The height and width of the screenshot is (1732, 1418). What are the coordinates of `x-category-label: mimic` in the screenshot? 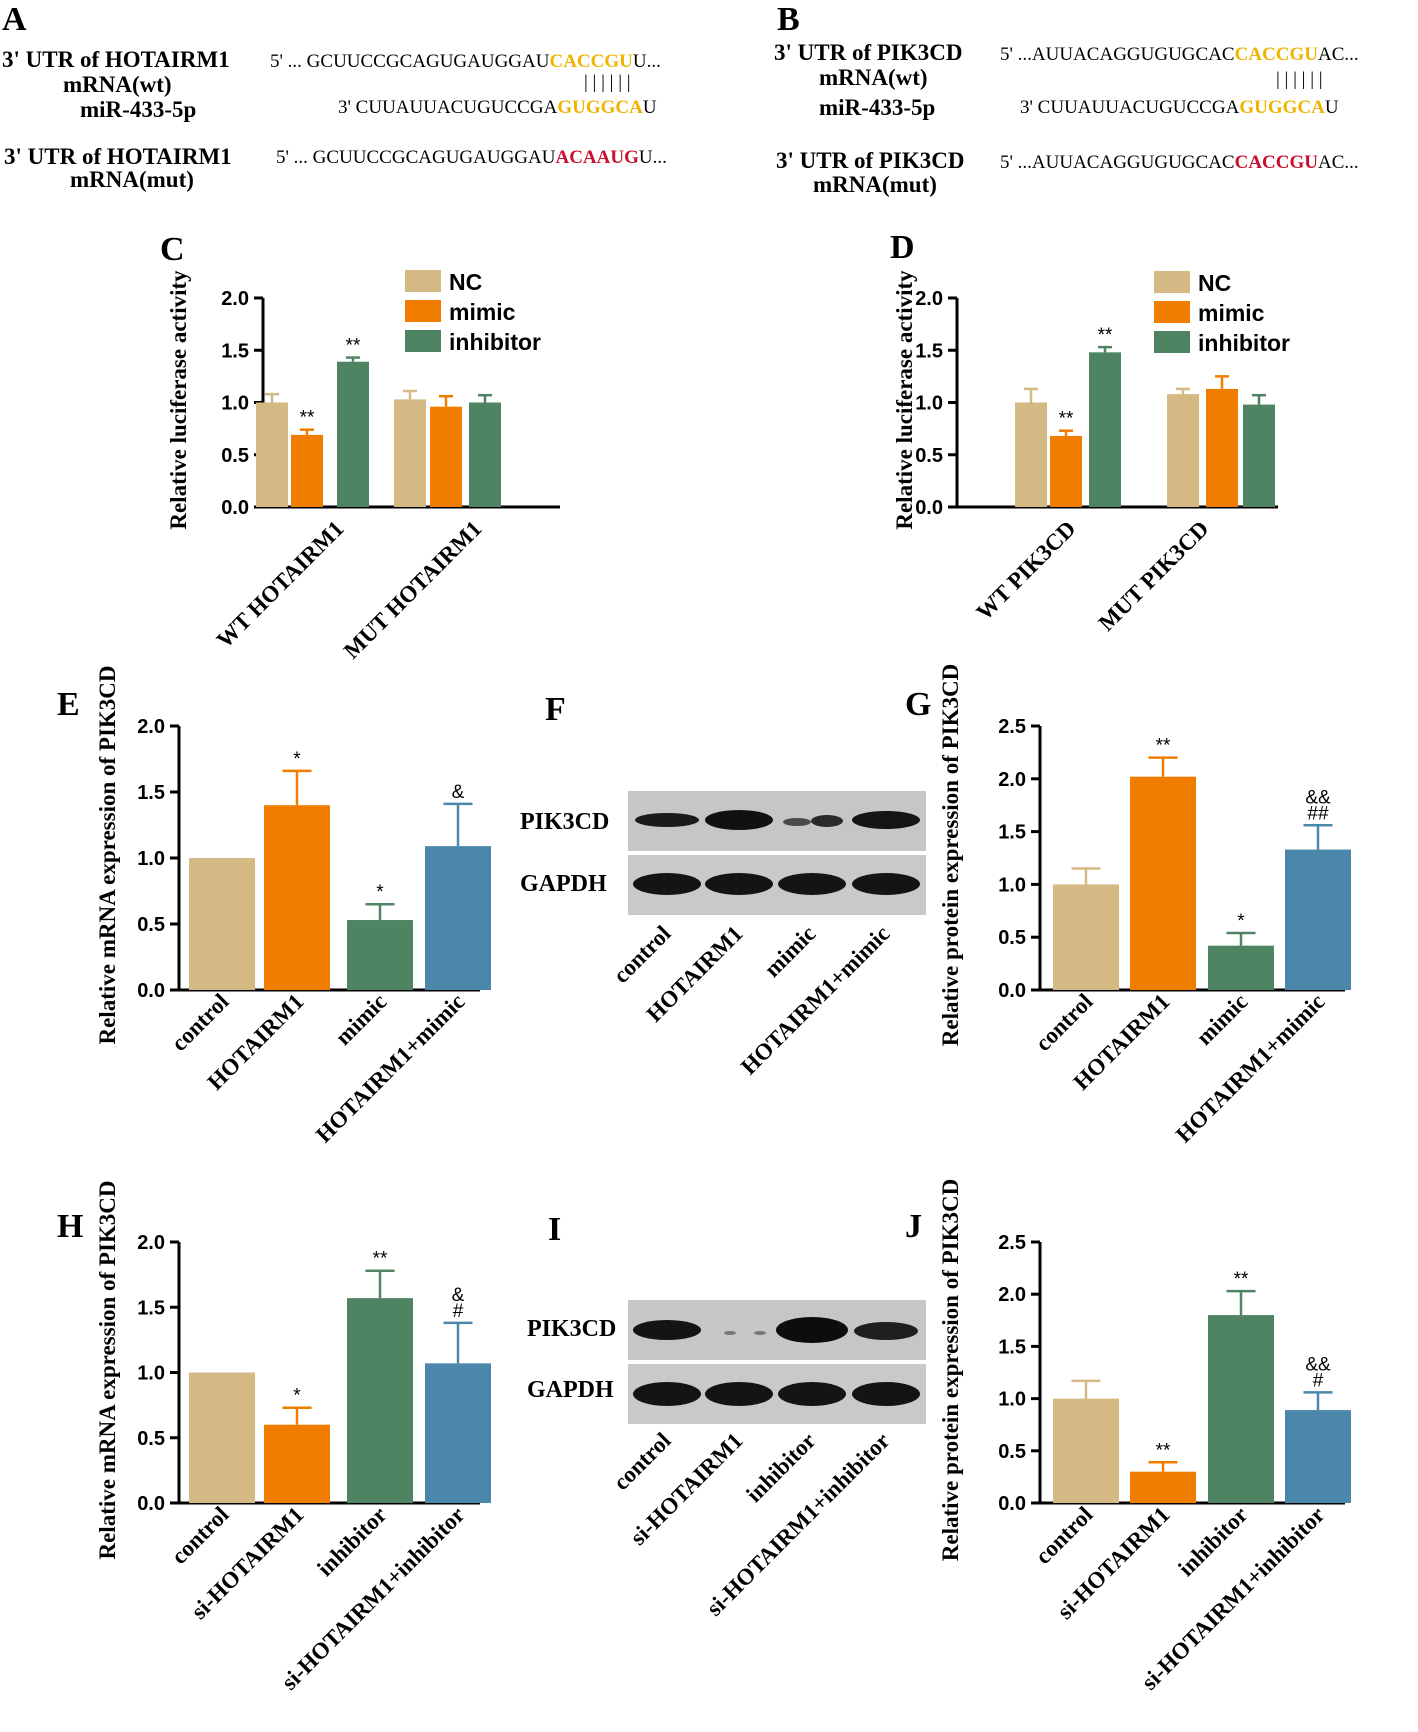 It's located at (361, 1019).